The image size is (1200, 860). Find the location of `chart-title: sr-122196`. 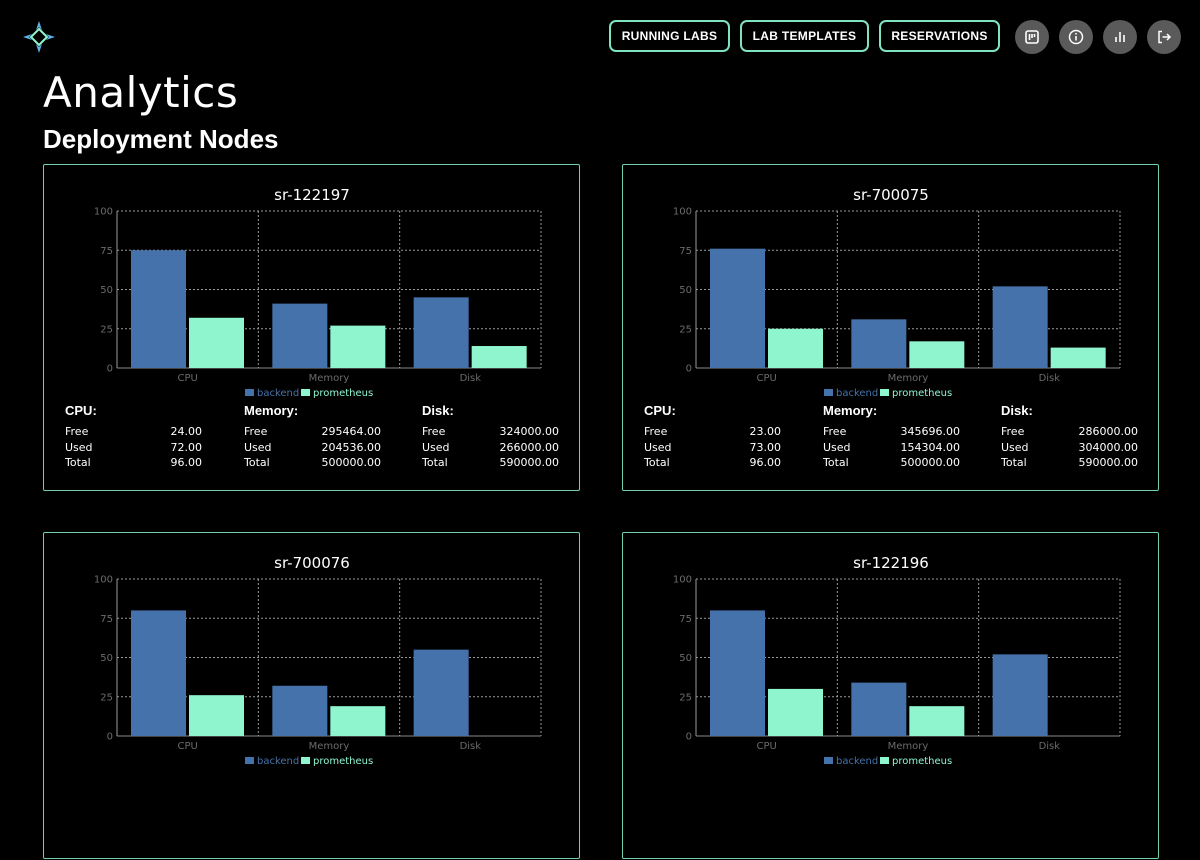

chart-title: sr-122196 is located at coordinates (891, 563).